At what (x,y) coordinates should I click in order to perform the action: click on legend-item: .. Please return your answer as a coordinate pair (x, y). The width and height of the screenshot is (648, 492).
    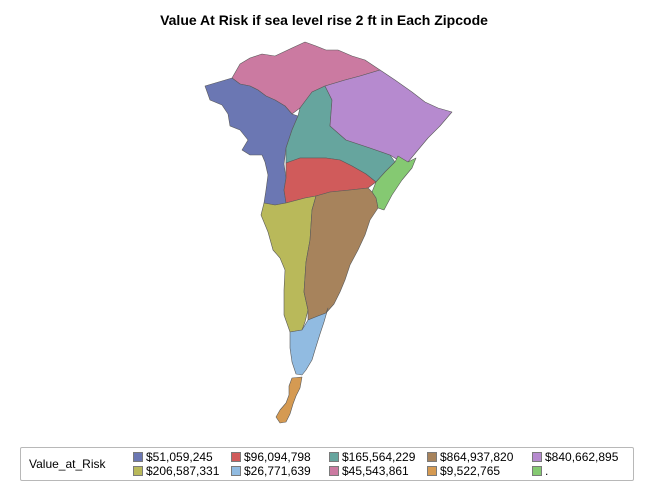
    Looking at the image, I should click on (582, 471).